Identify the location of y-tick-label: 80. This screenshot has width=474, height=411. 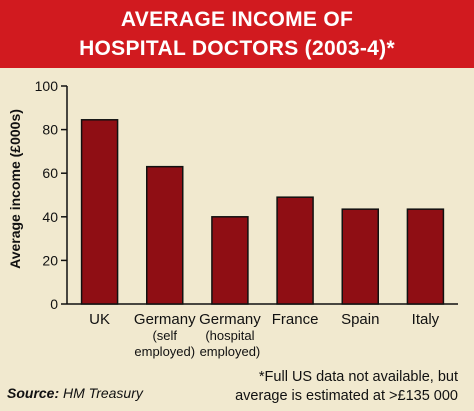
(50, 130).